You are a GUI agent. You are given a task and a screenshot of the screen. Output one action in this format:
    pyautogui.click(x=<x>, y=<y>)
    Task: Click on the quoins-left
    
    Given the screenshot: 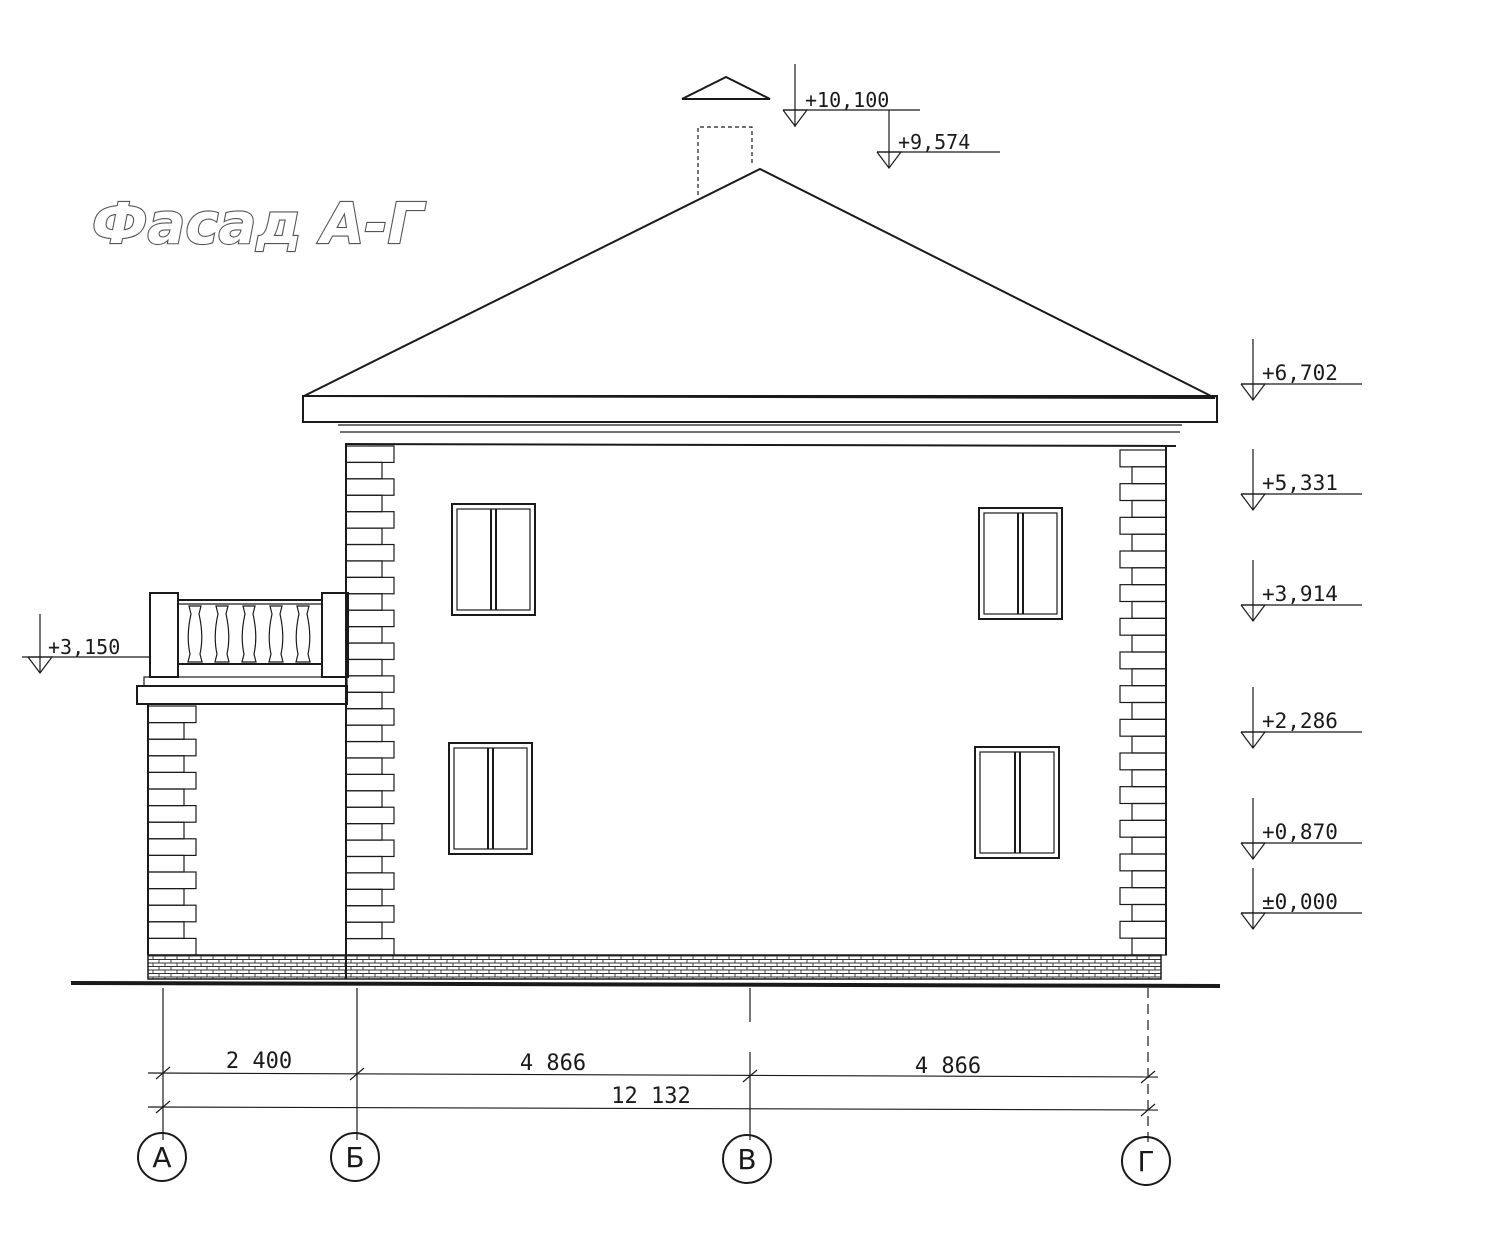 What is the action you would take?
    pyautogui.click(x=370, y=700)
    